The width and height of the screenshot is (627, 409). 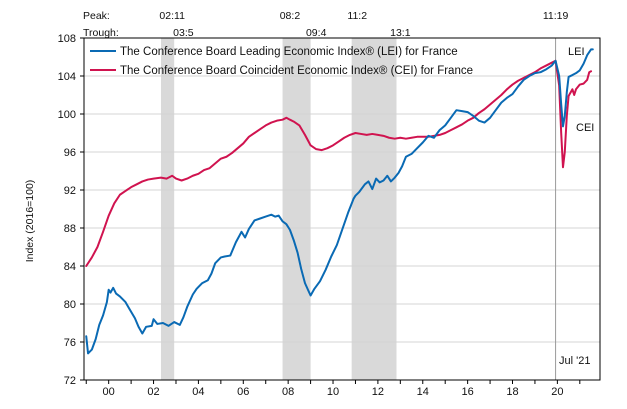 I want to click on y-tick-label: 72, so click(x=70, y=381).